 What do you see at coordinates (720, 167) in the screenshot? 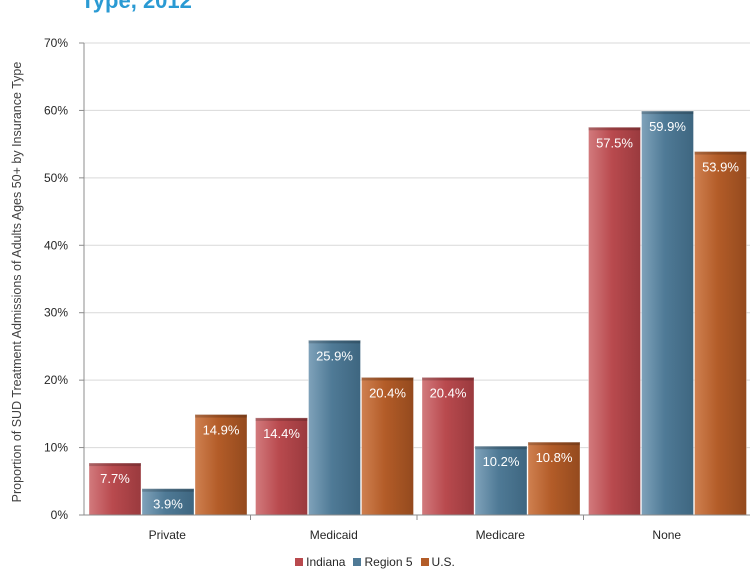
I see `data-label: 53.9%` at bounding box center [720, 167].